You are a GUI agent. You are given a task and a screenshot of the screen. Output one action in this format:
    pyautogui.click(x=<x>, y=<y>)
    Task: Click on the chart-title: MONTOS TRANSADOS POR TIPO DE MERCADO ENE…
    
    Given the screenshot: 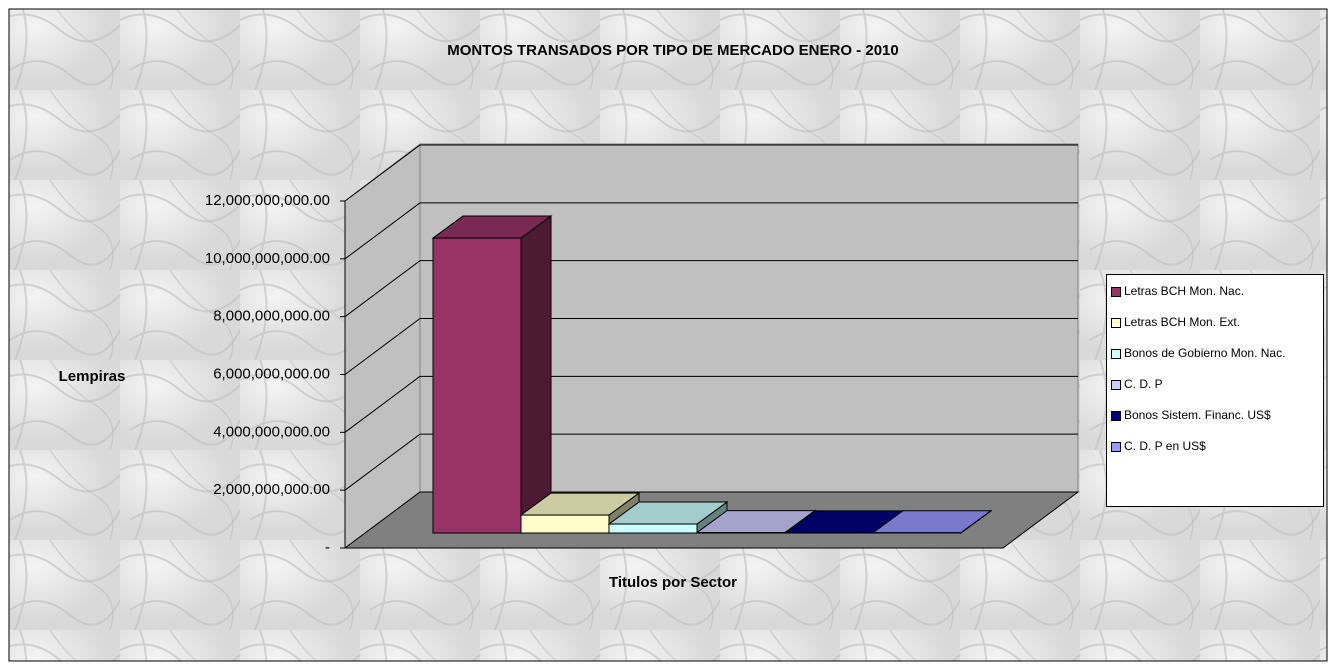 What is the action you would take?
    pyautogui.click(x=672, y=50)
    